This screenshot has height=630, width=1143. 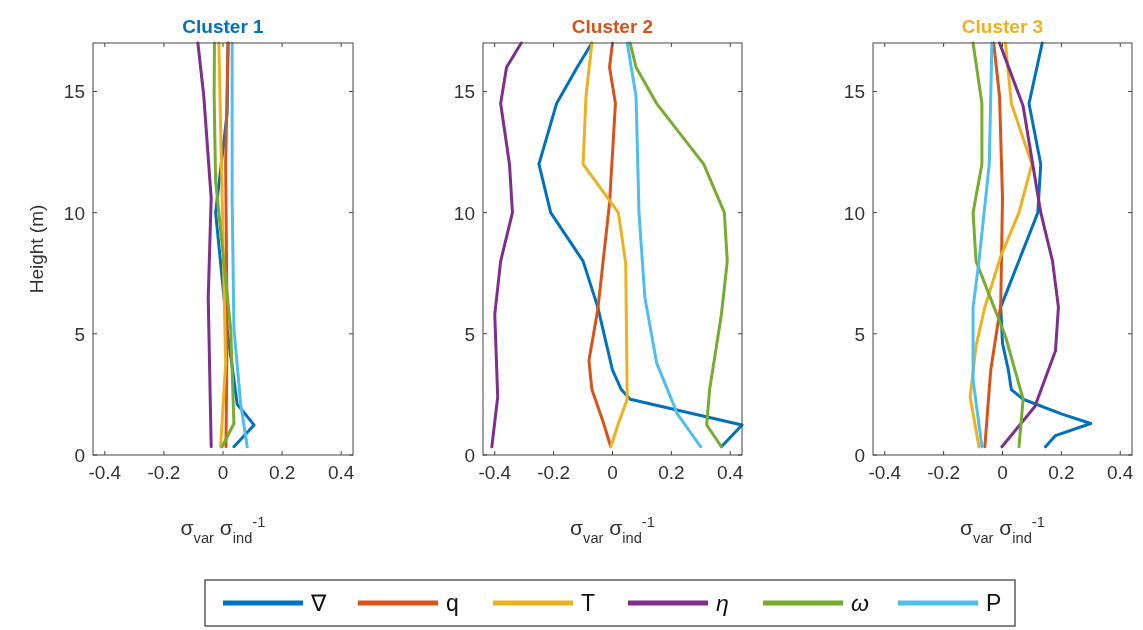 What do you see at coordinates (722, 603) in the screenshot?
I see `legend-label: η` at bounding box center [722, 603].